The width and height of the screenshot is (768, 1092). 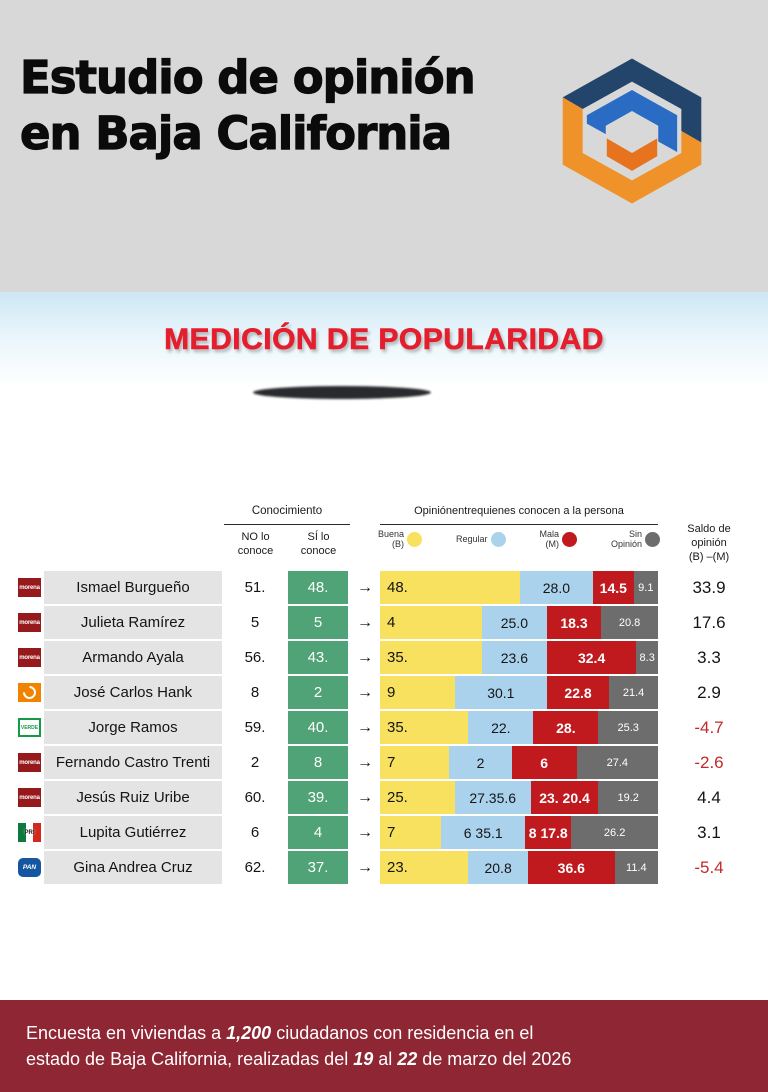 I want to click on segment-mala: 23. 20.4, so click(x=564, y=797).